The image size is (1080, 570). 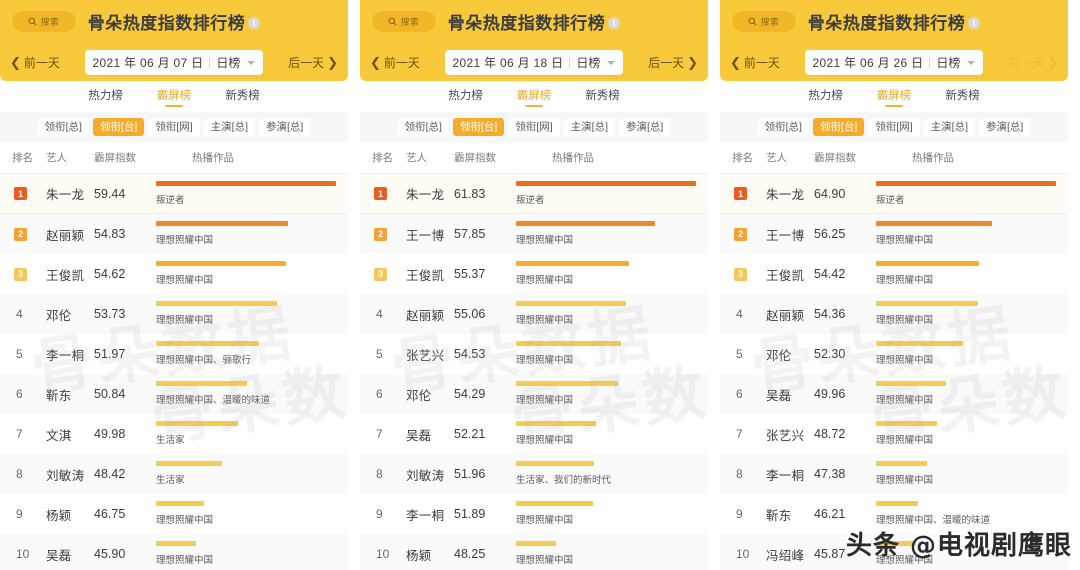 What do you see at coordinates (425, 355) in the screenshot?
I see `artist-name: 张艺兴` at bounding box center [425, 355].